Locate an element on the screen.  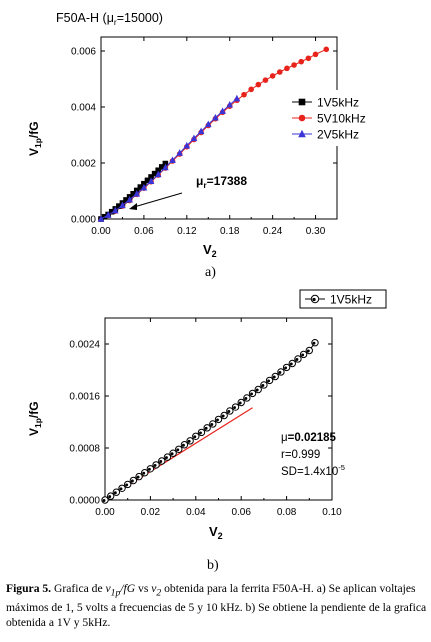
chart-b-series-0-point-0-dot is located at coordinates (104, 500).